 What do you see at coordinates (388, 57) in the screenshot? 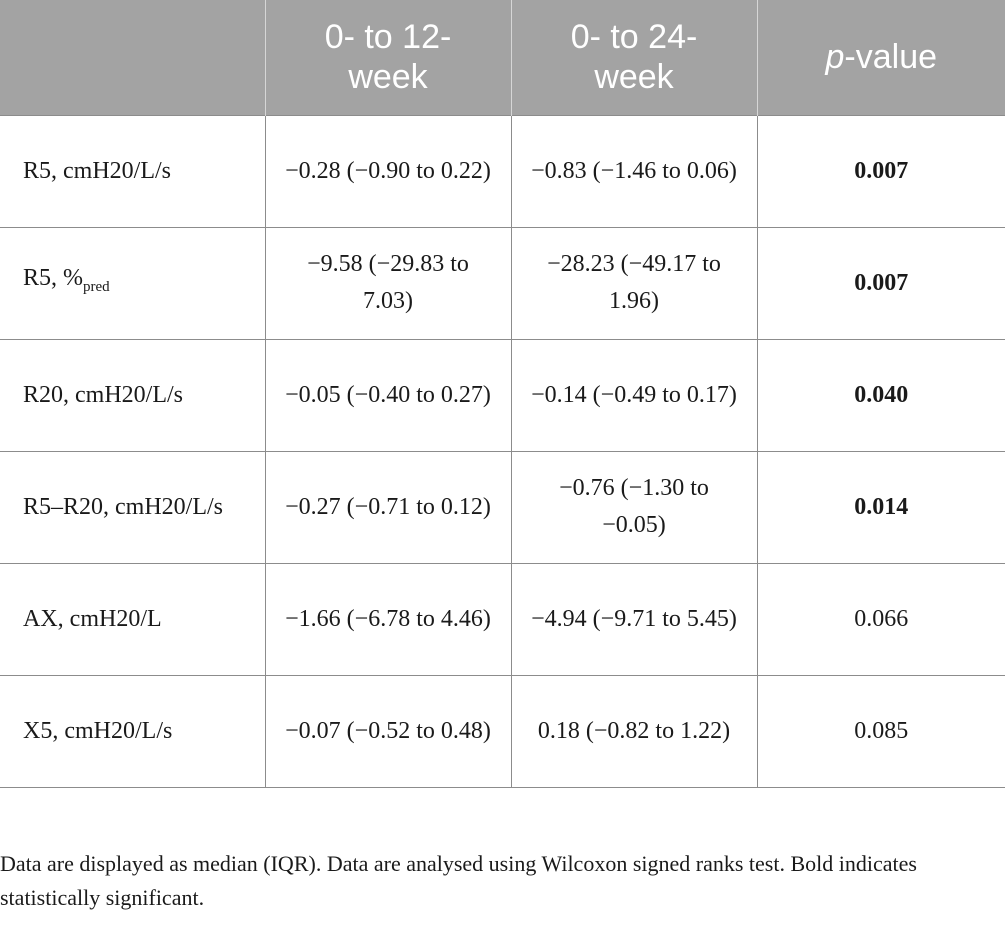
I see `header-0-12-week: 0- to 12-week` at bounding box center [388, 57].